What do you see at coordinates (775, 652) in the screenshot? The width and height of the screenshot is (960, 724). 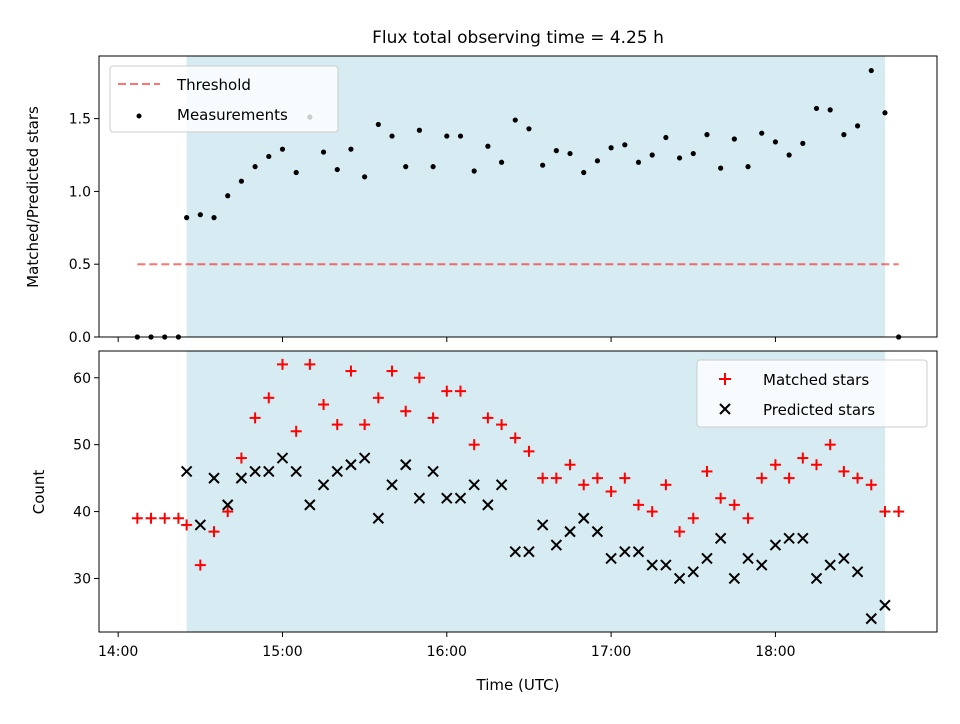 I see `x-tick-label: 18:00` at bounding box center [775, 652].